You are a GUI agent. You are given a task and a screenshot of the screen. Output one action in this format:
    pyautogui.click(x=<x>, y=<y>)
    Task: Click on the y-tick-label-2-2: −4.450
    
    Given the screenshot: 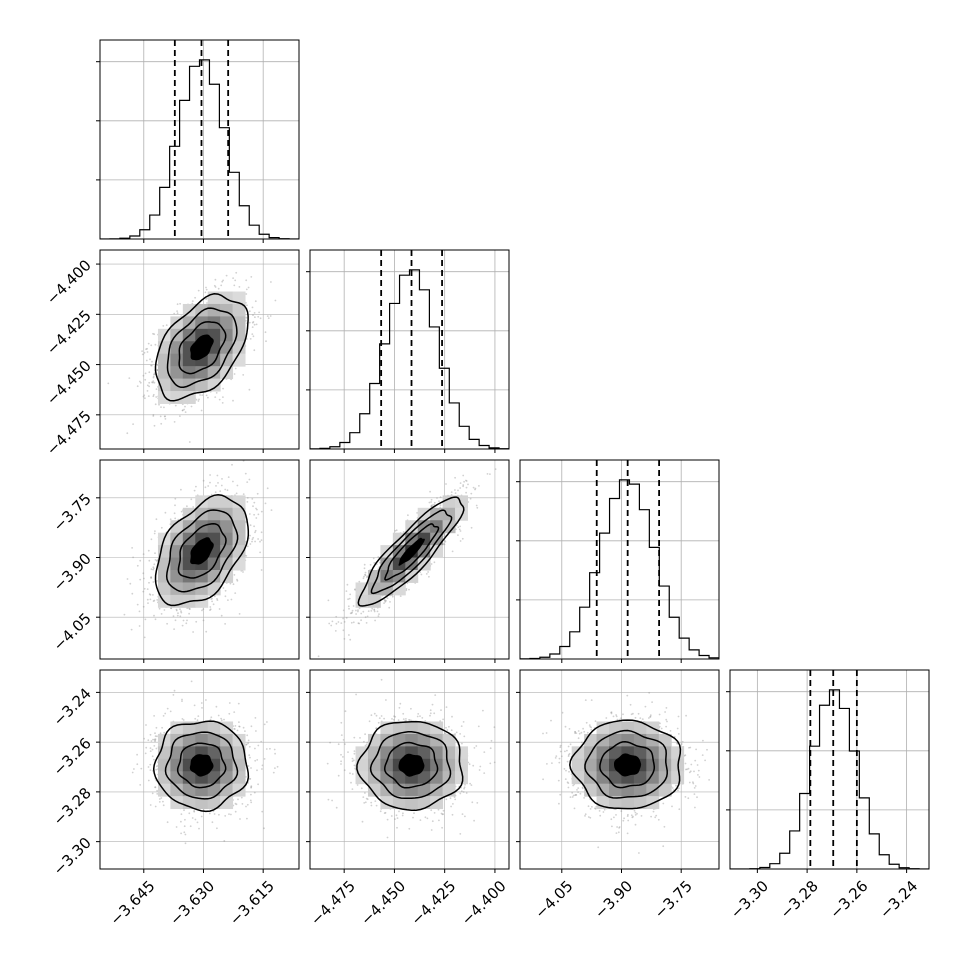 What is the action you would take?
    pyautogui.click(x=69, y=383)
    